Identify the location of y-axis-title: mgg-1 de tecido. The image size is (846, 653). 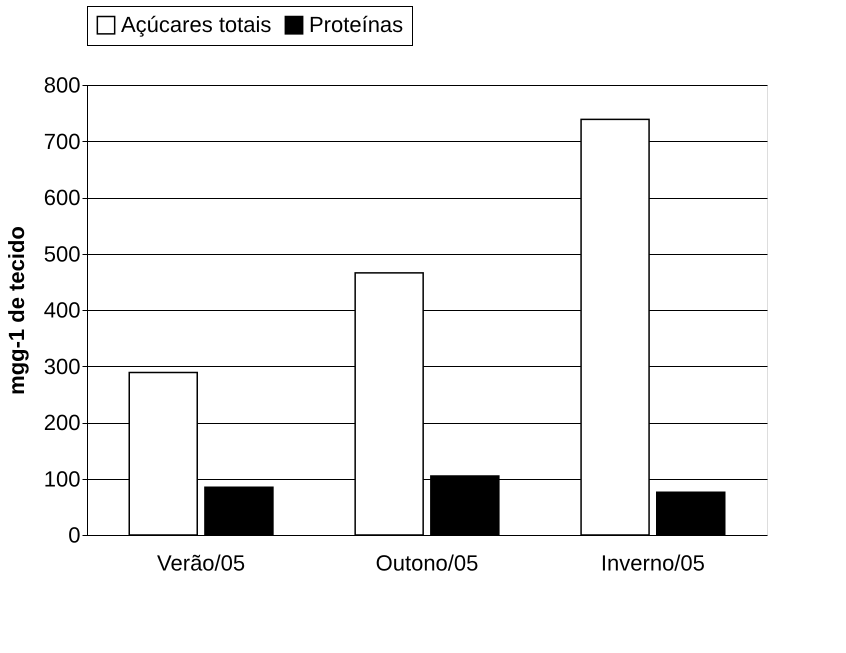
(16, 310).